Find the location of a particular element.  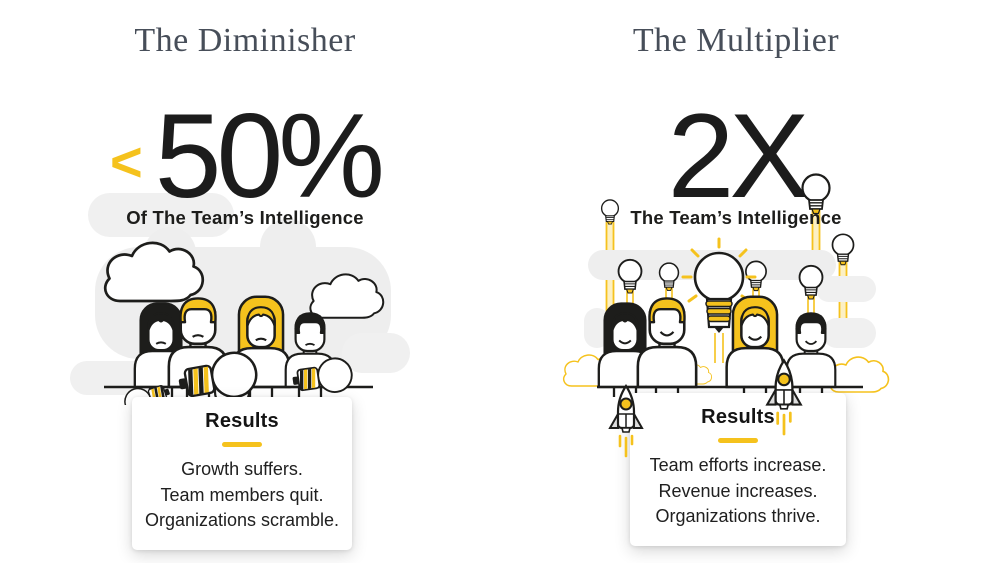

diminisher-stat-caption: Of The Team’s Intelligence is located at coordinates (245, 217).